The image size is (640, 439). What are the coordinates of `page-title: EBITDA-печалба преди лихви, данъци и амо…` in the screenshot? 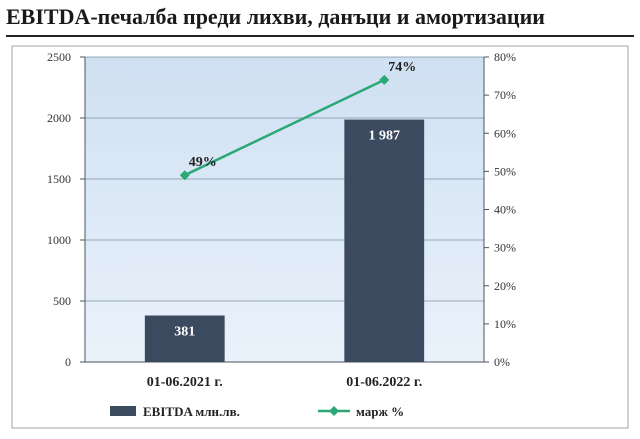 It's located at (275, 16).